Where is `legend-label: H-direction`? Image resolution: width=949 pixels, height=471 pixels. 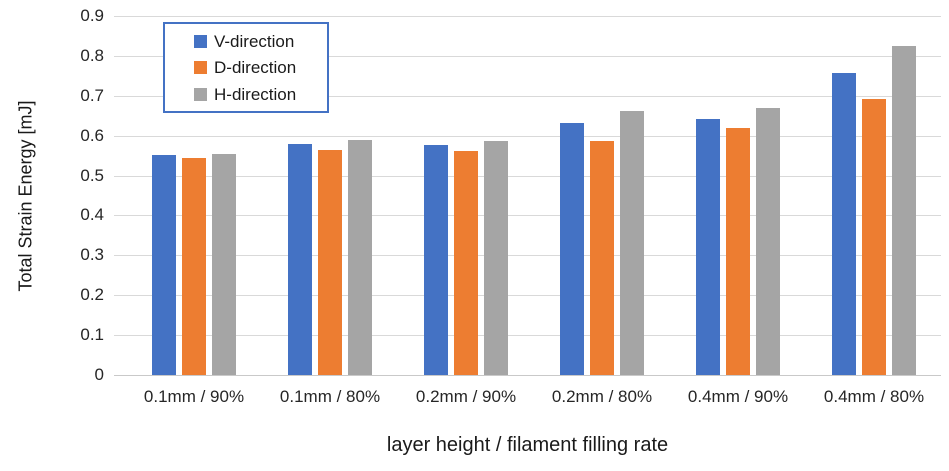 legend-label: H-direction is located at coordinates (255, 94).